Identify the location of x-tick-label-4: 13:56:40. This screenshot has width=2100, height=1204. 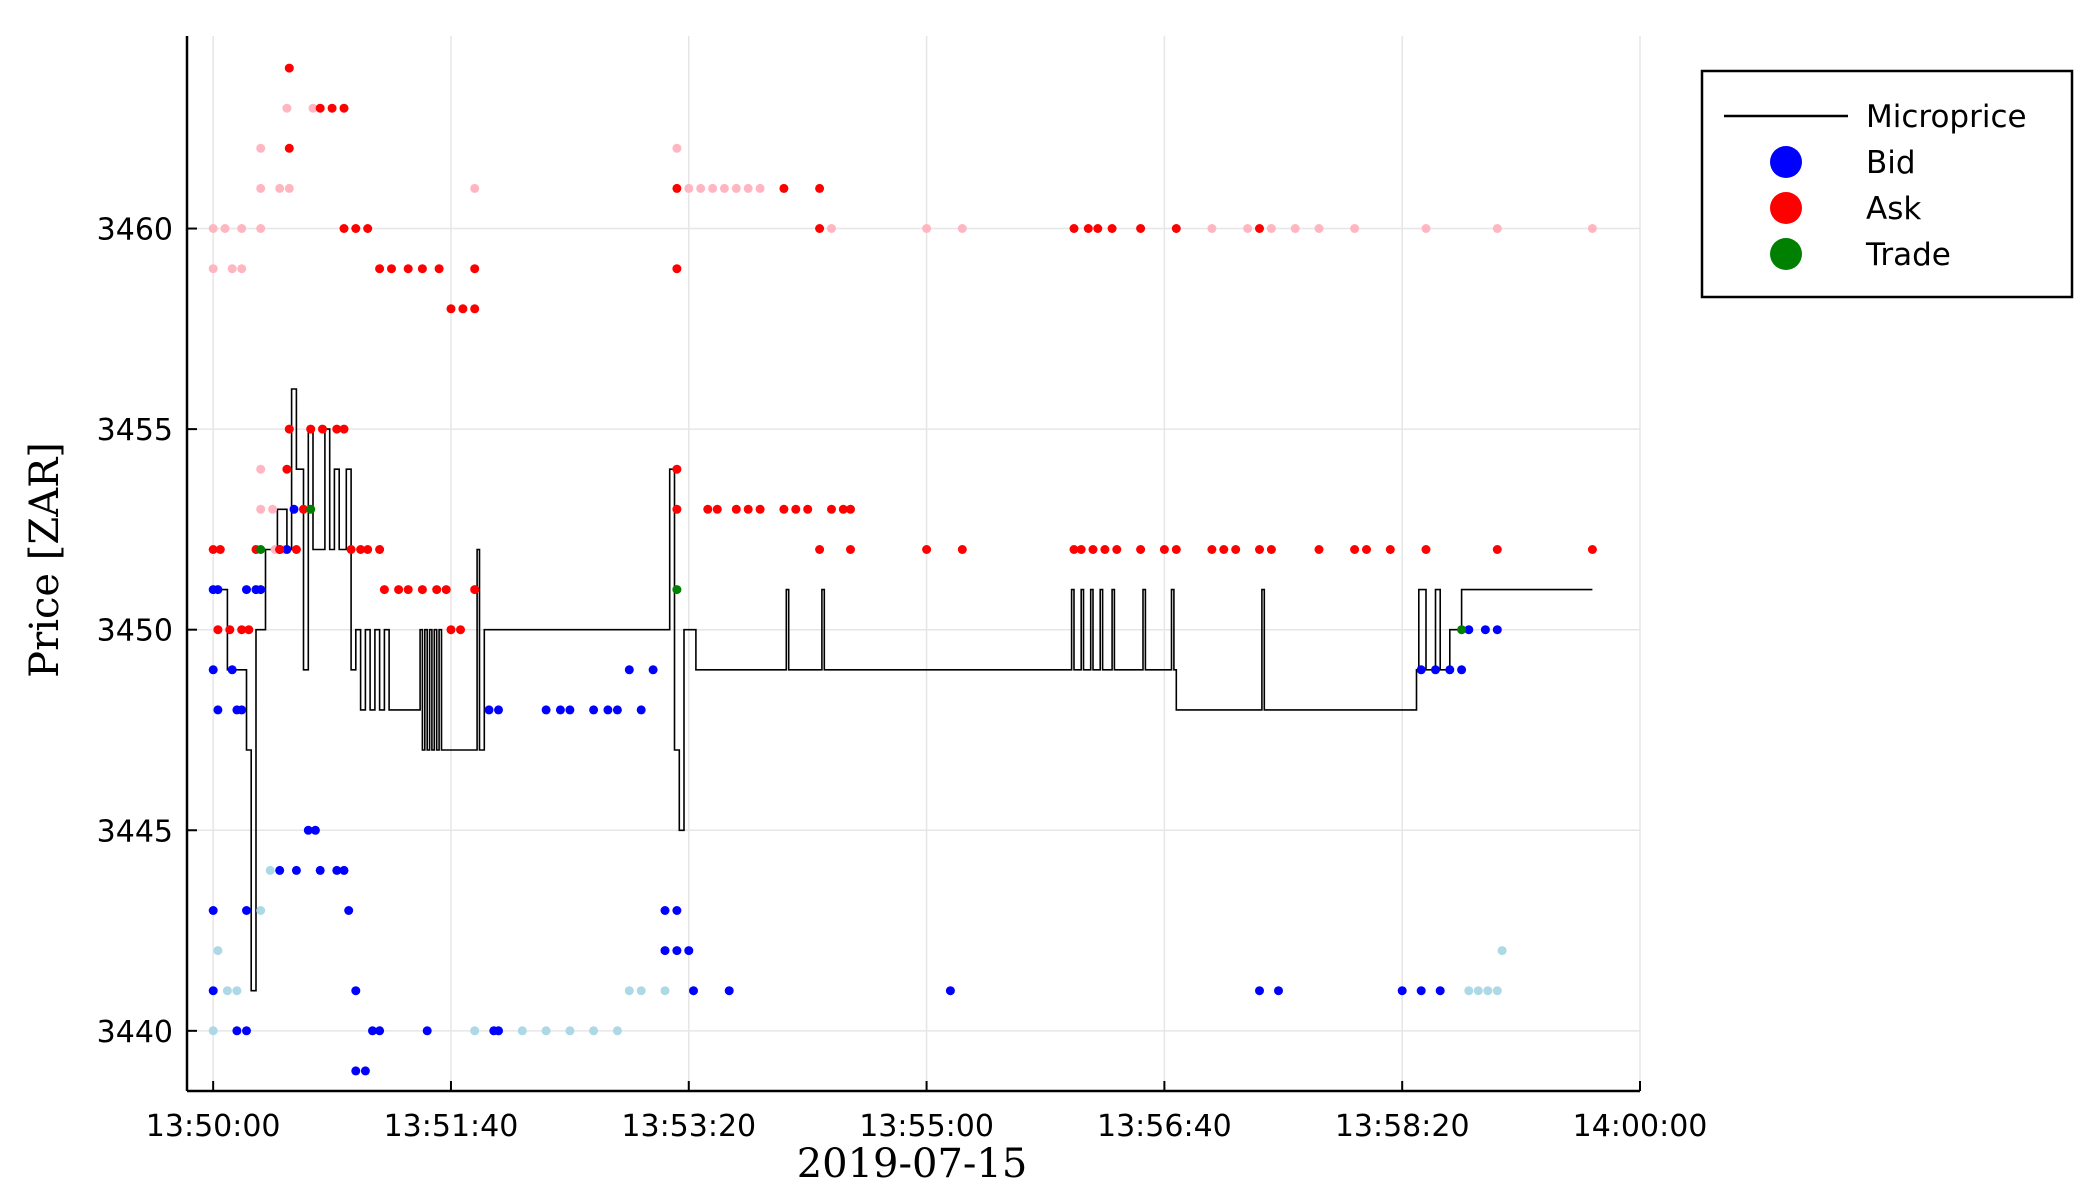
(1164, 1126).